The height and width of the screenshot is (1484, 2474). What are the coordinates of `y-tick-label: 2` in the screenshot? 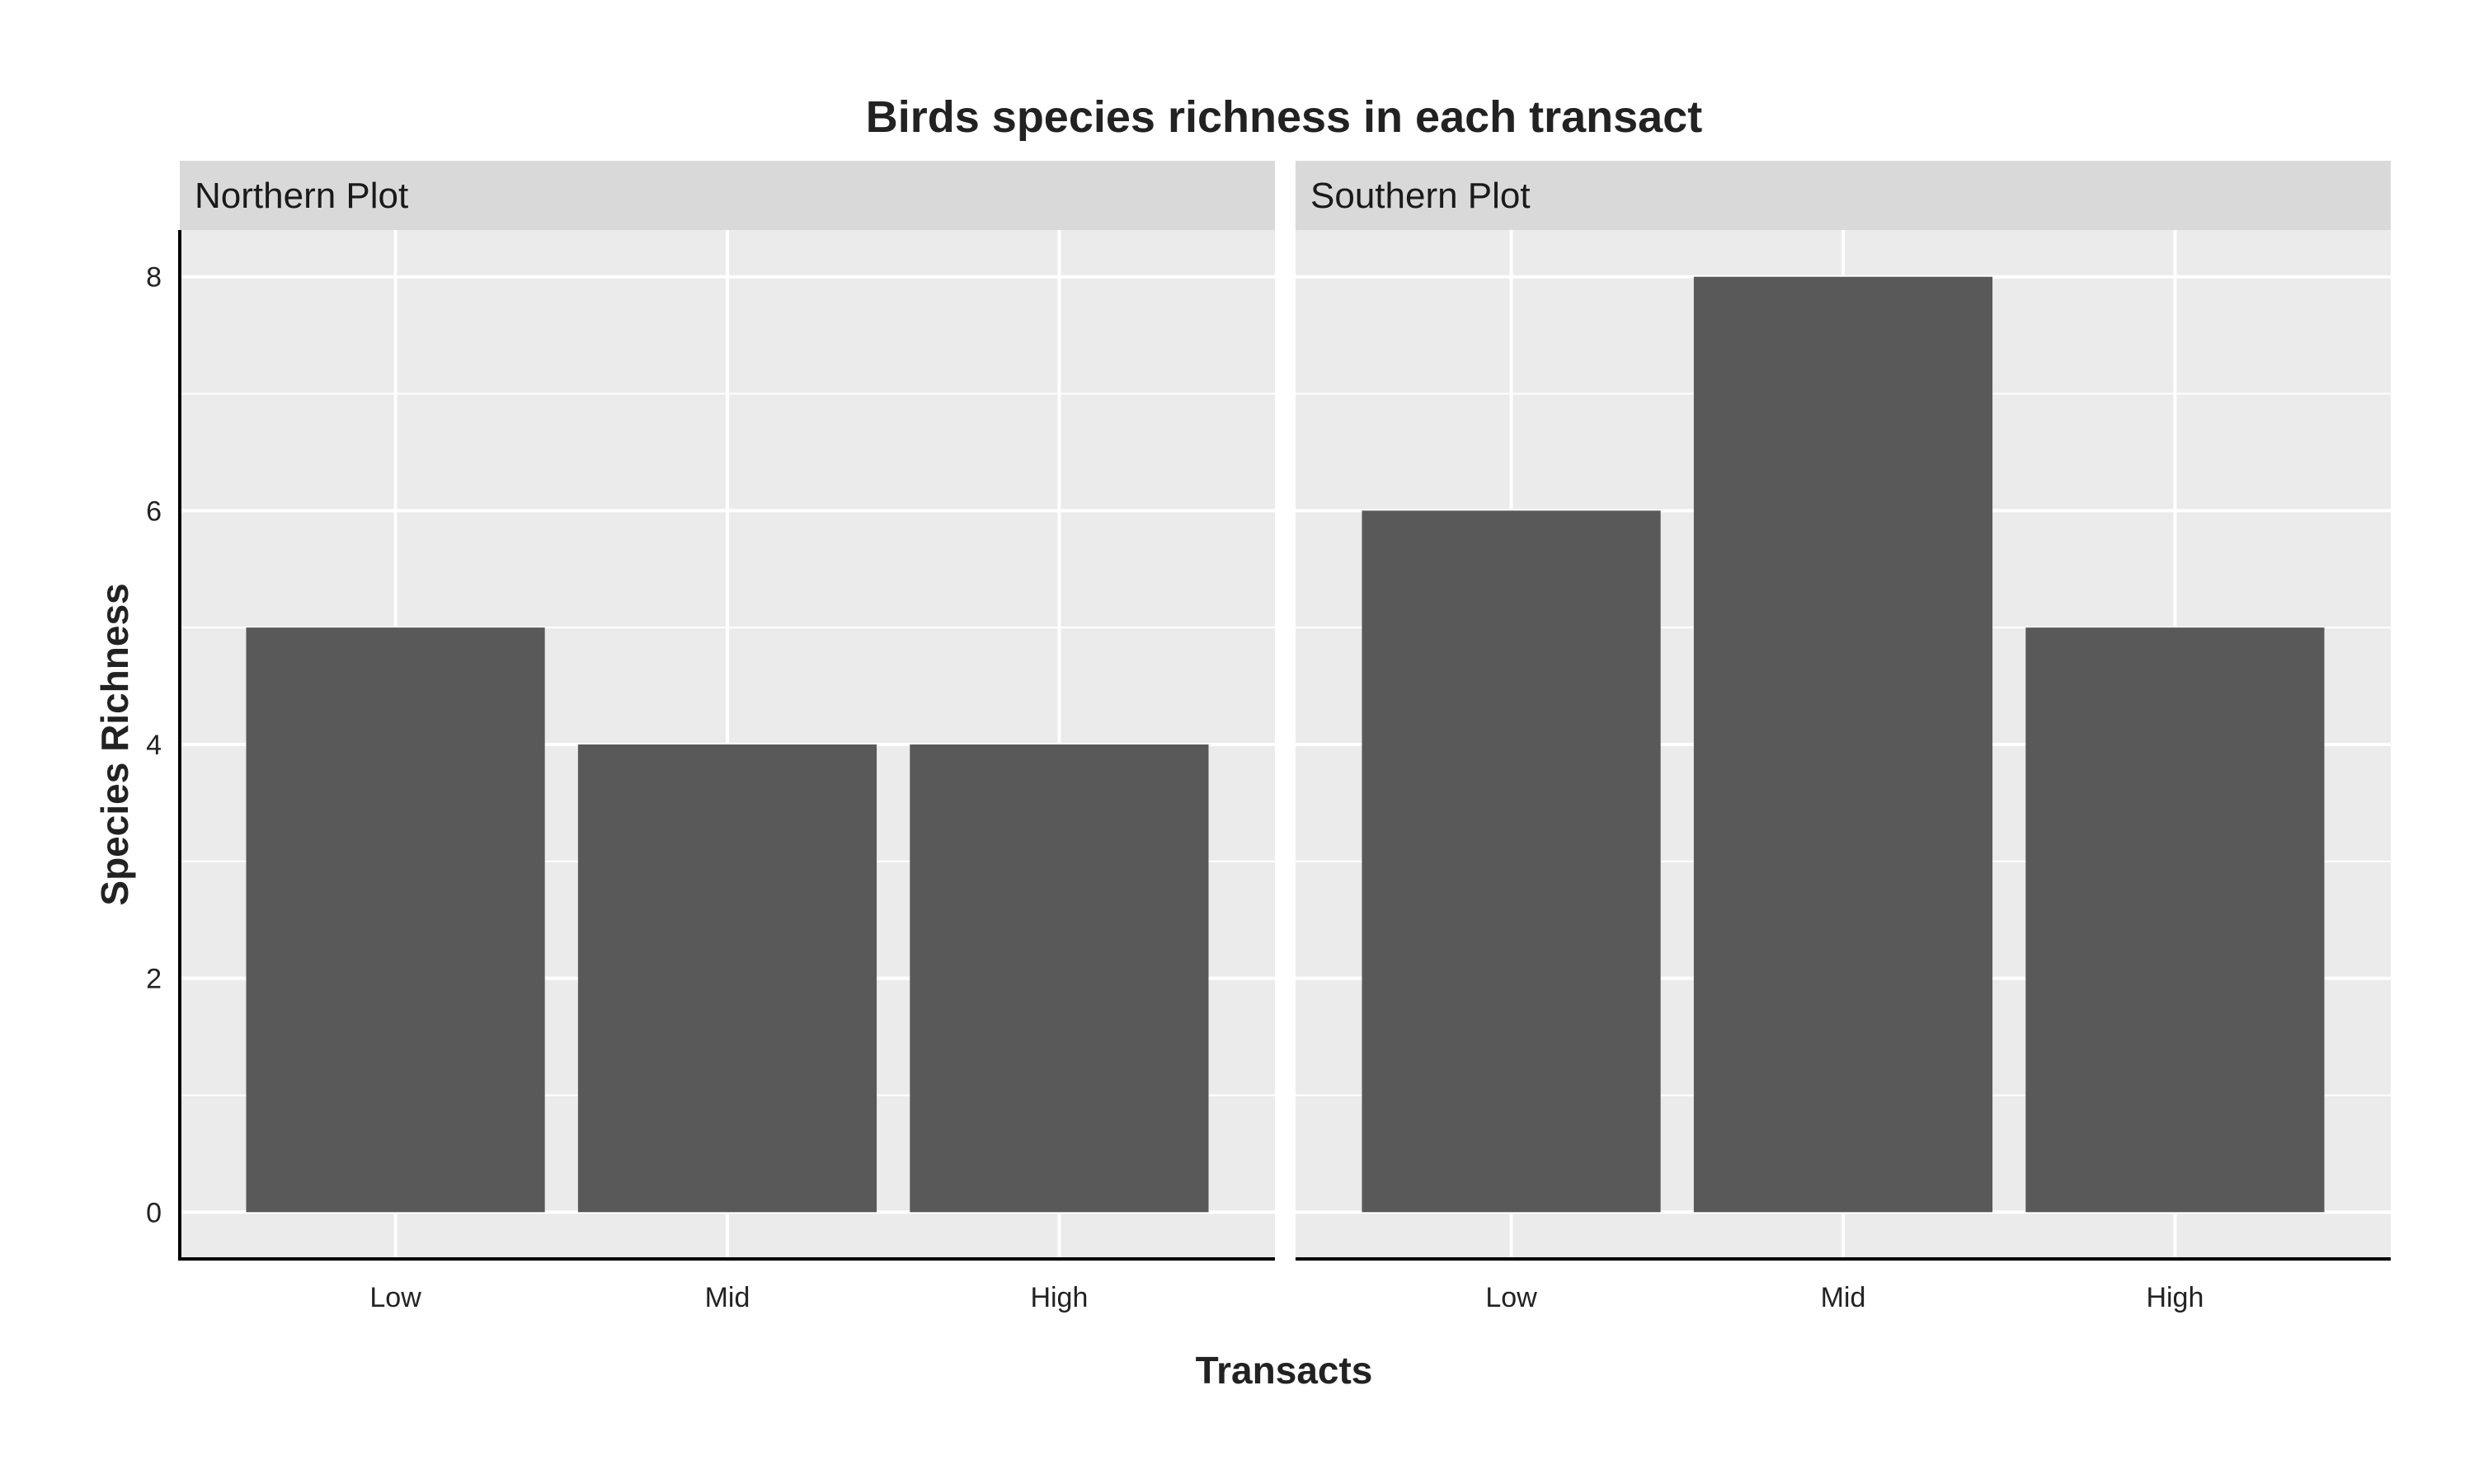 It's located at (154, 979).